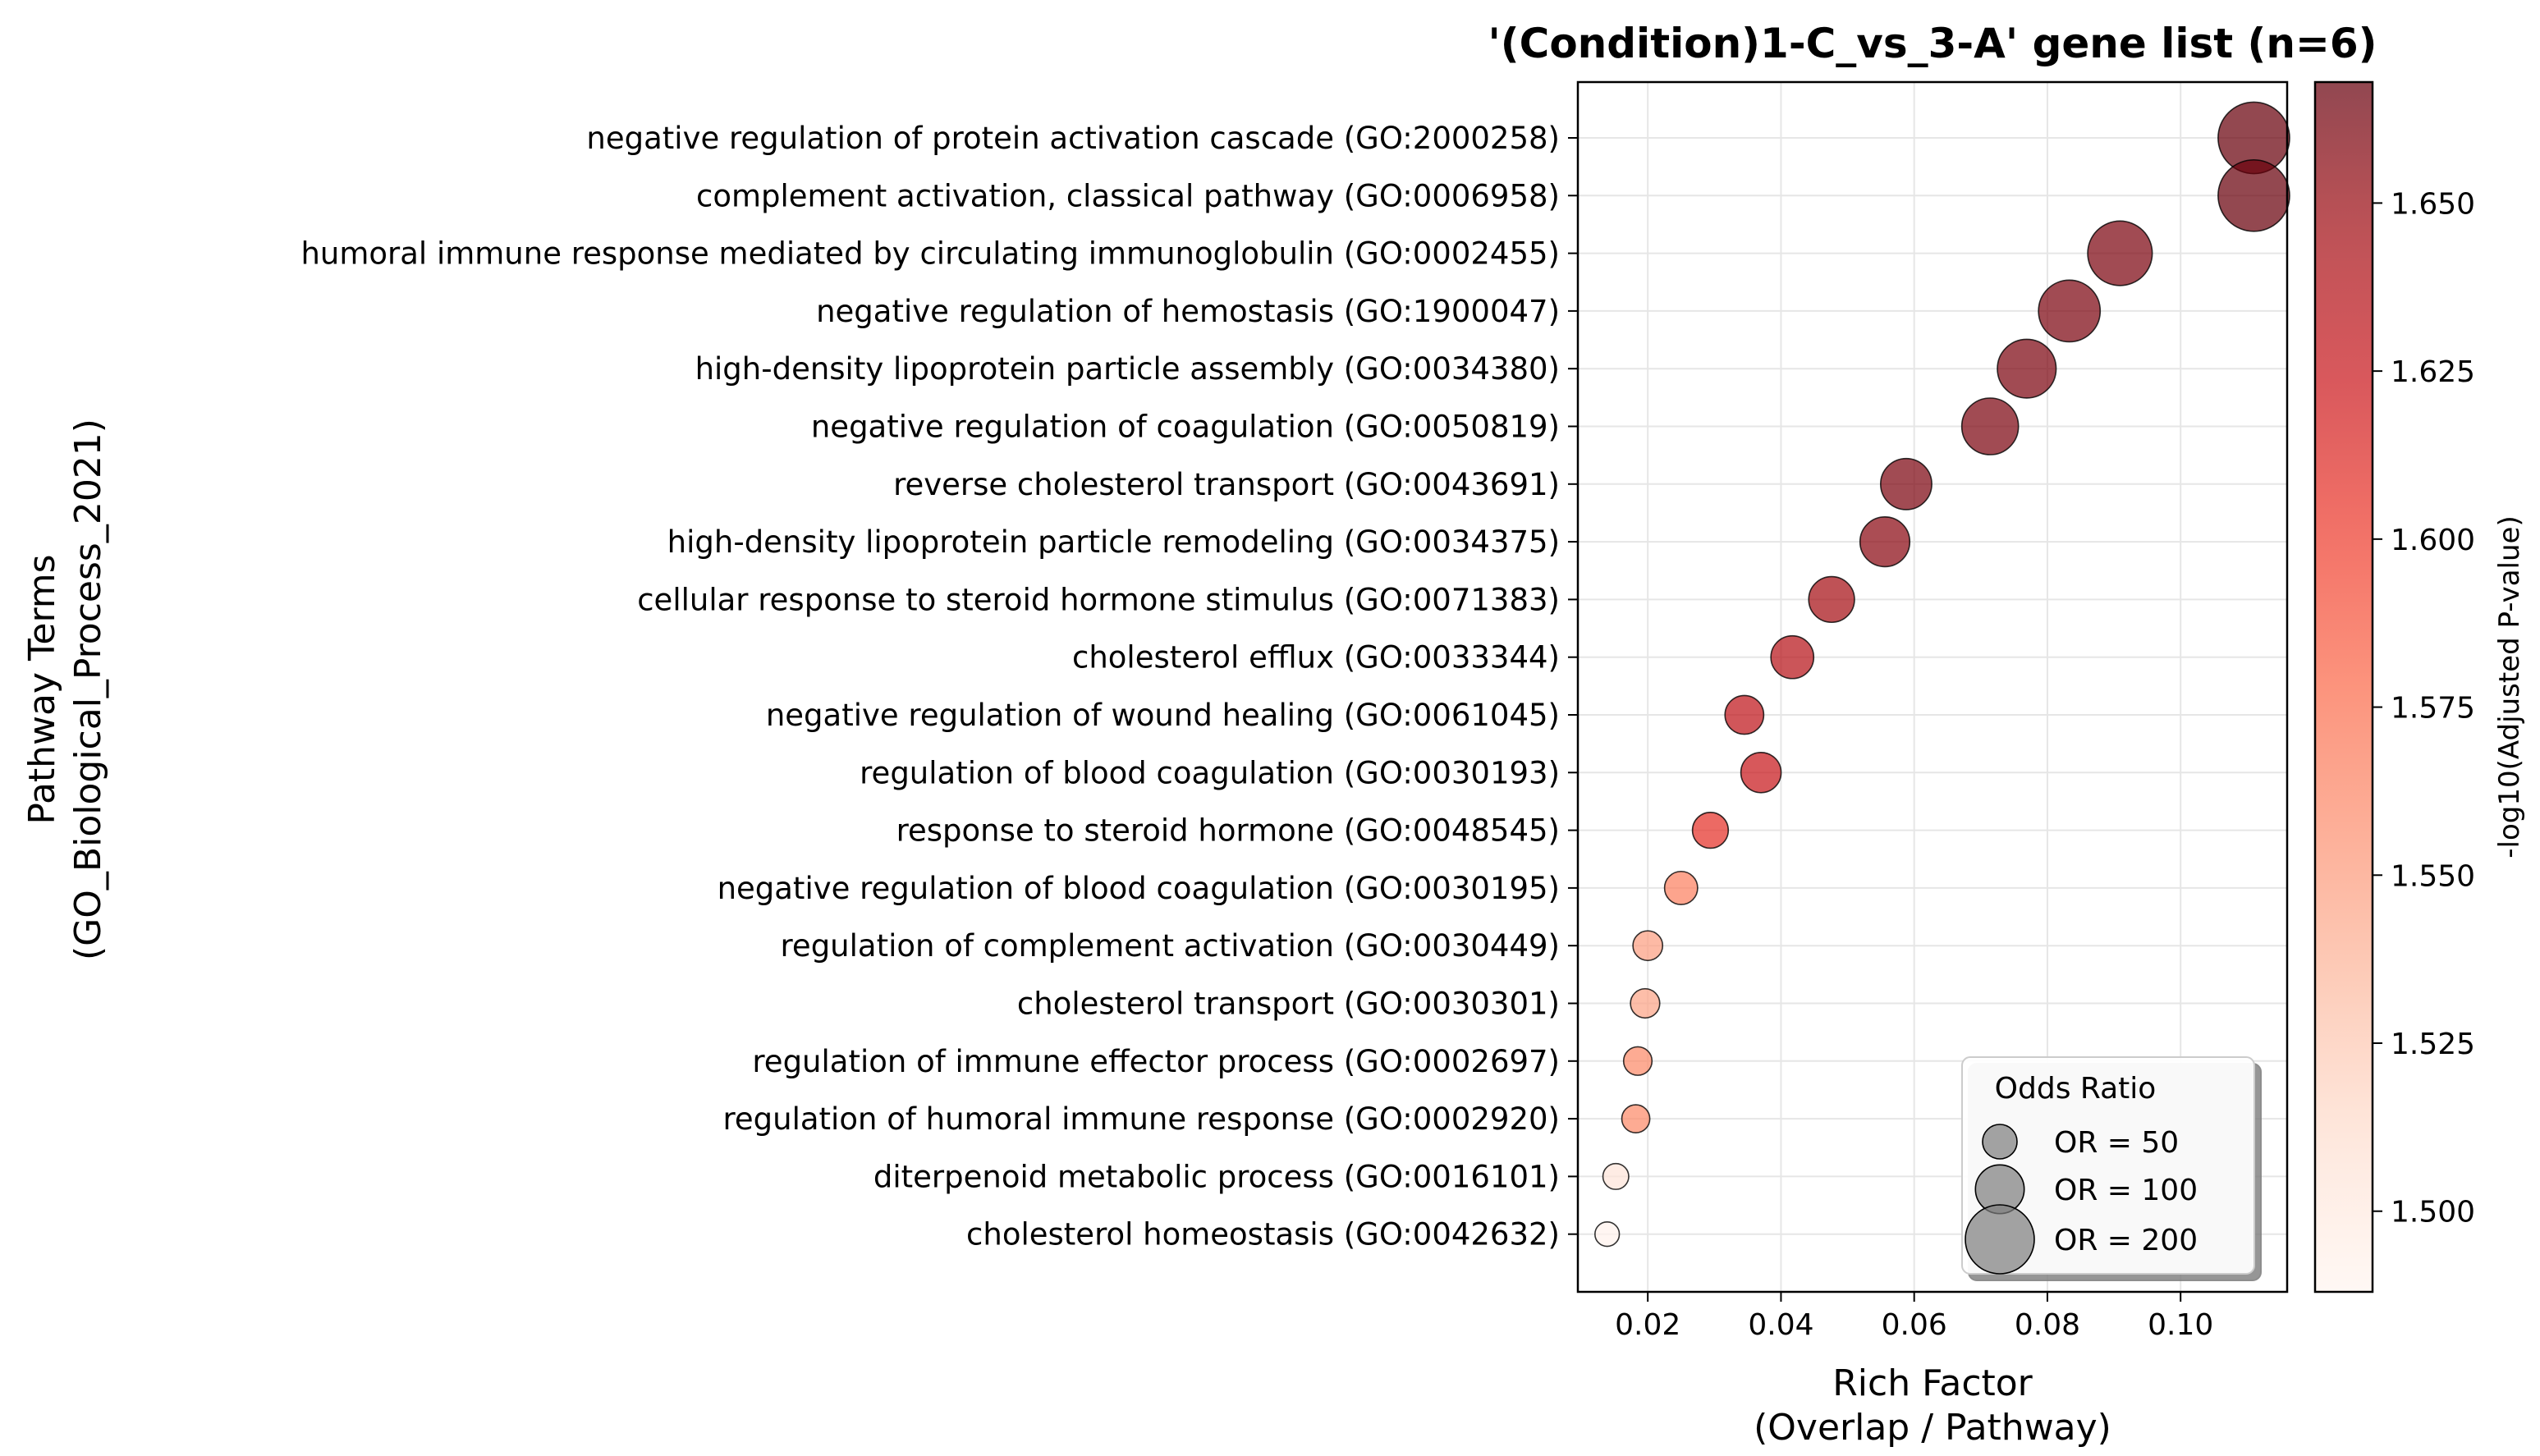  I want to click on colorbar-tick-label: 1.525, so click(2433, 1044).